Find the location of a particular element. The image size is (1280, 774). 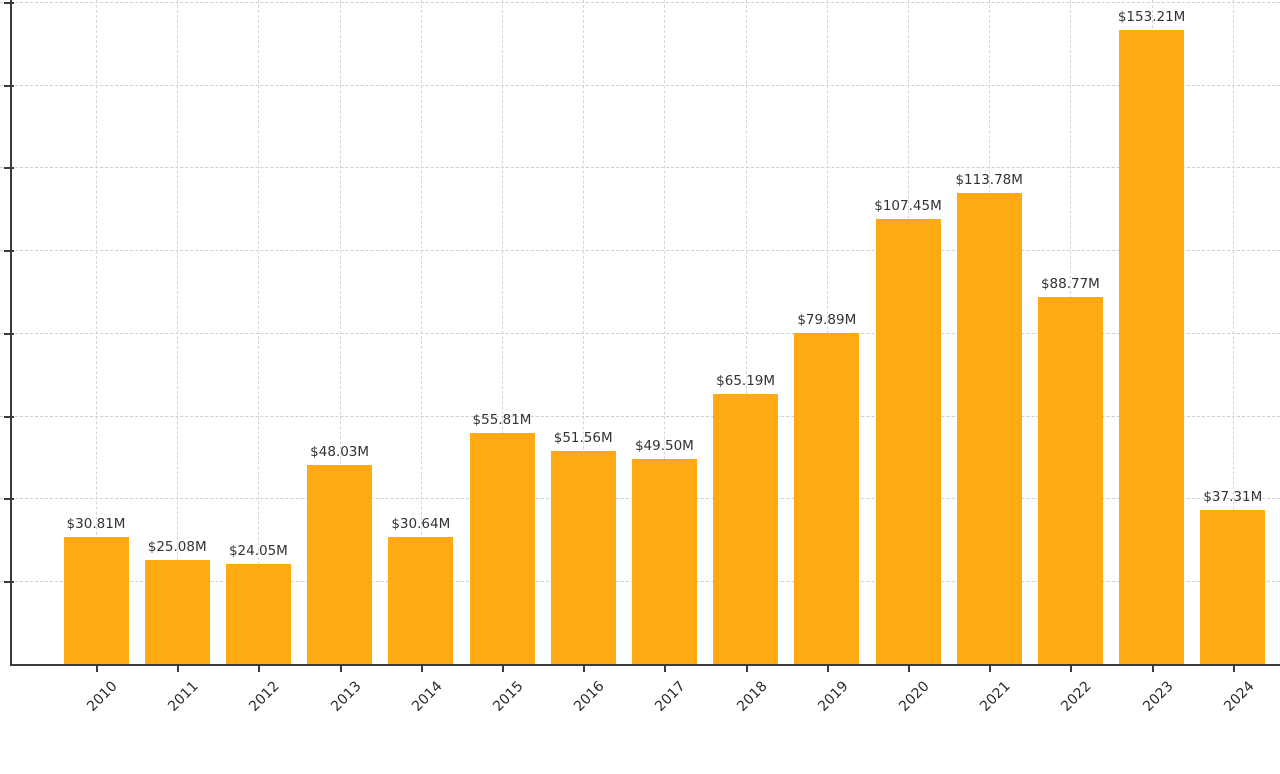

bar-value-label: $55.81M is located at coordinates (502, 420).